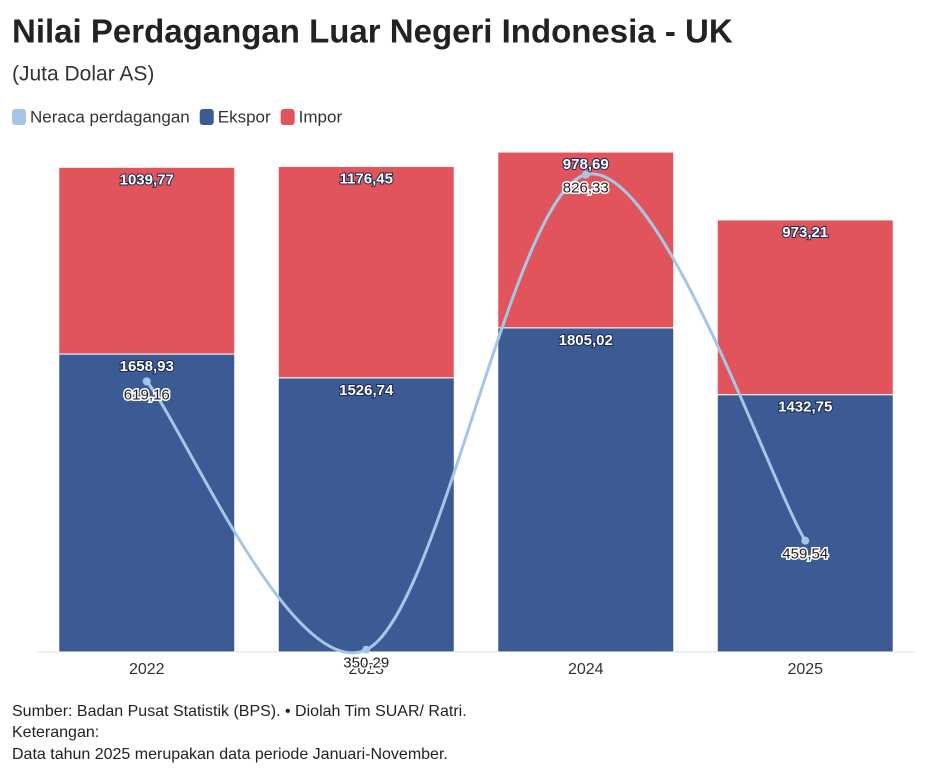 Image resolution: width=946 pixels, height=778 pixels. Describe the element at coordinates (321, 116) in the screenshot. I see `legend-label: Impor` at that location.